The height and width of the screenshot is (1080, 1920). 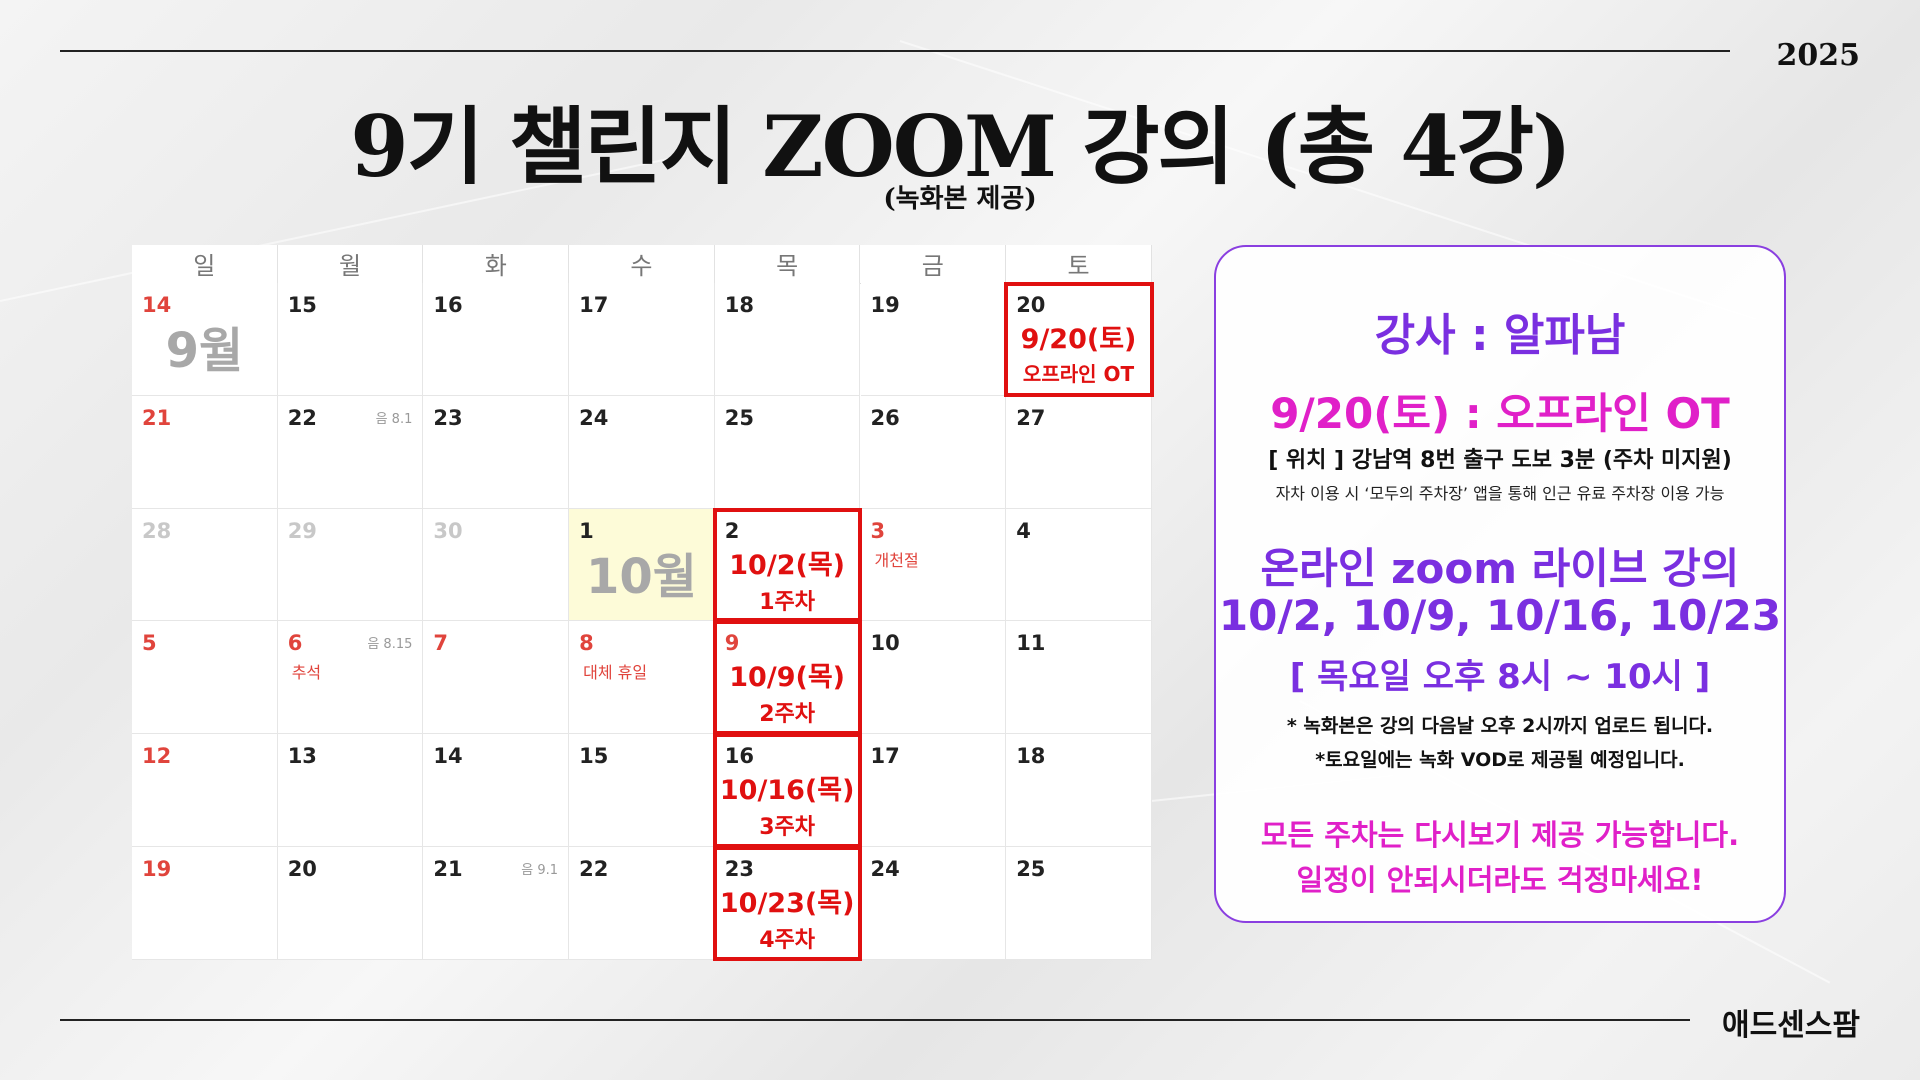 I want to click on day-number: 26, so click(x=885, y=417).